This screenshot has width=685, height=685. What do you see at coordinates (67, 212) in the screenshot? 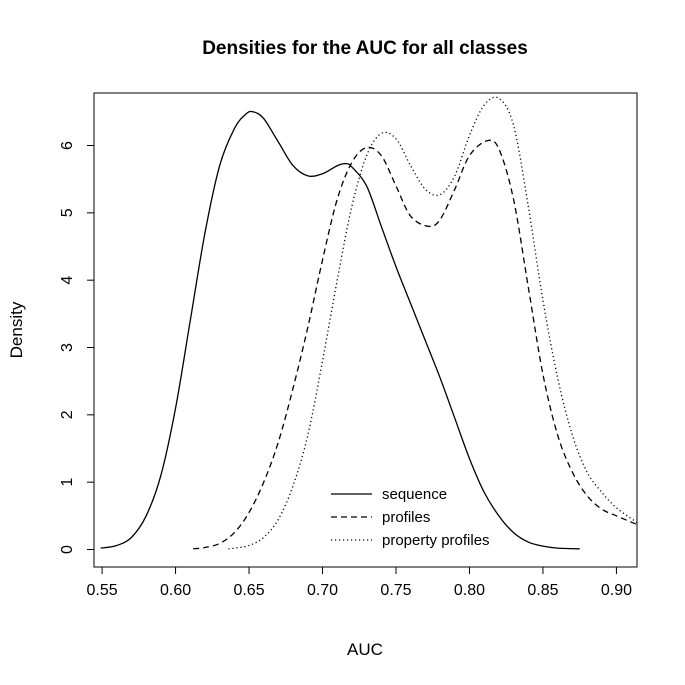
I see `y-tick-label-5: 5` at bounding box center [67, 212].